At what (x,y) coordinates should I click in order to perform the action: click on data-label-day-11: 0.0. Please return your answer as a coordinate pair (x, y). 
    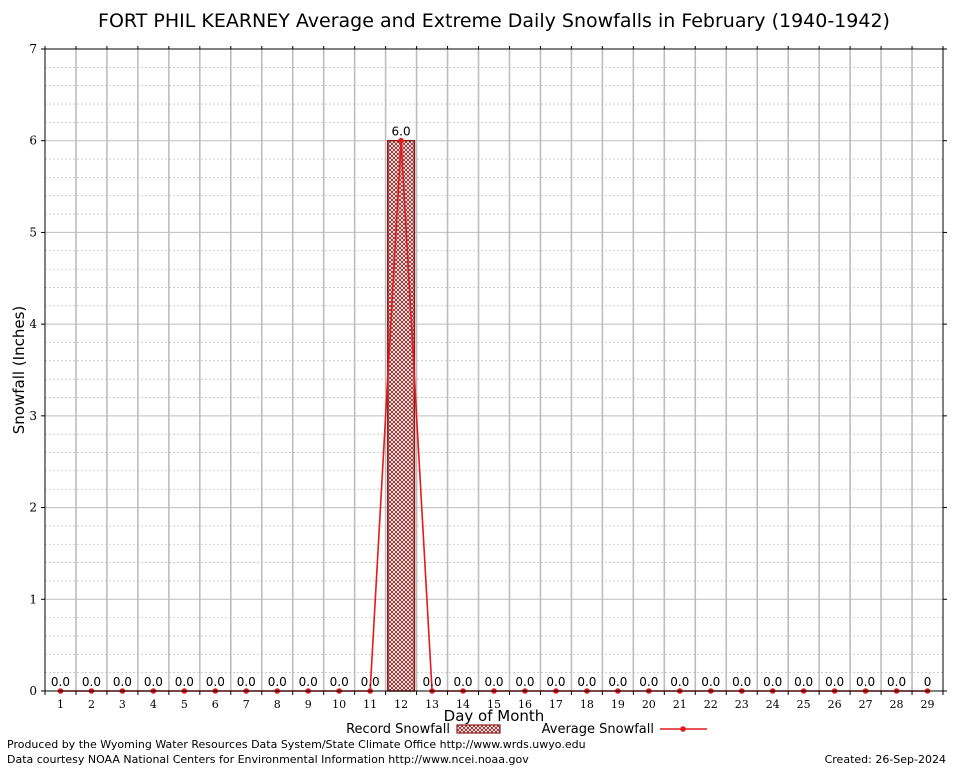
    Looking at the image, I should click on (370, 682).